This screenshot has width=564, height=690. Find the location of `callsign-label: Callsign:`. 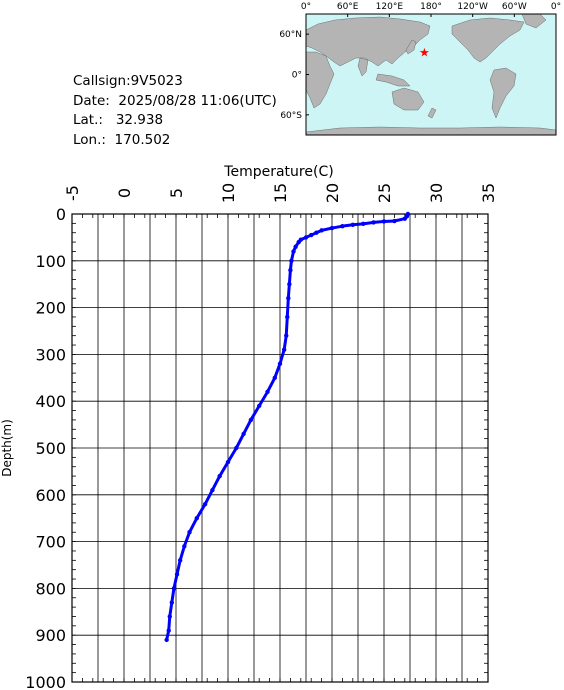

callsign-label: Callsign: is located at coordinates (102, 81).